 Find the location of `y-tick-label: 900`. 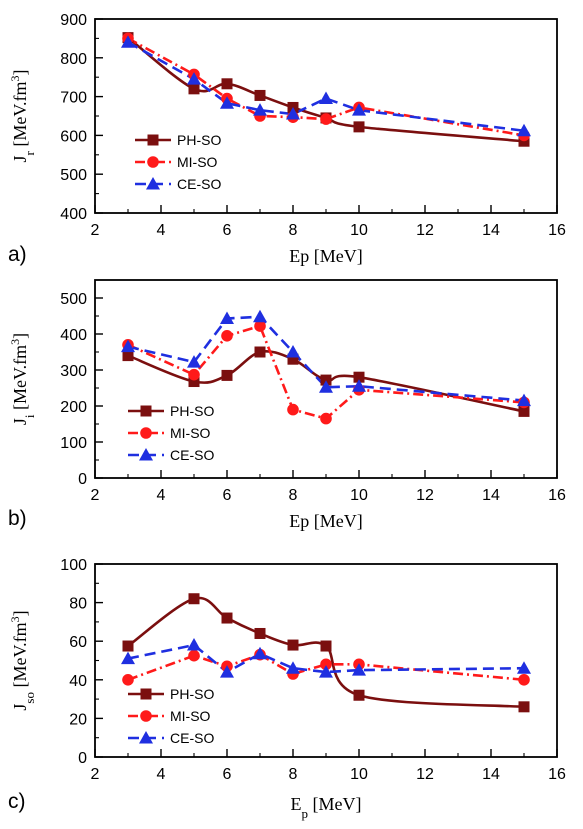

y-tick-label: 900 is located at coordinates (73, 20).